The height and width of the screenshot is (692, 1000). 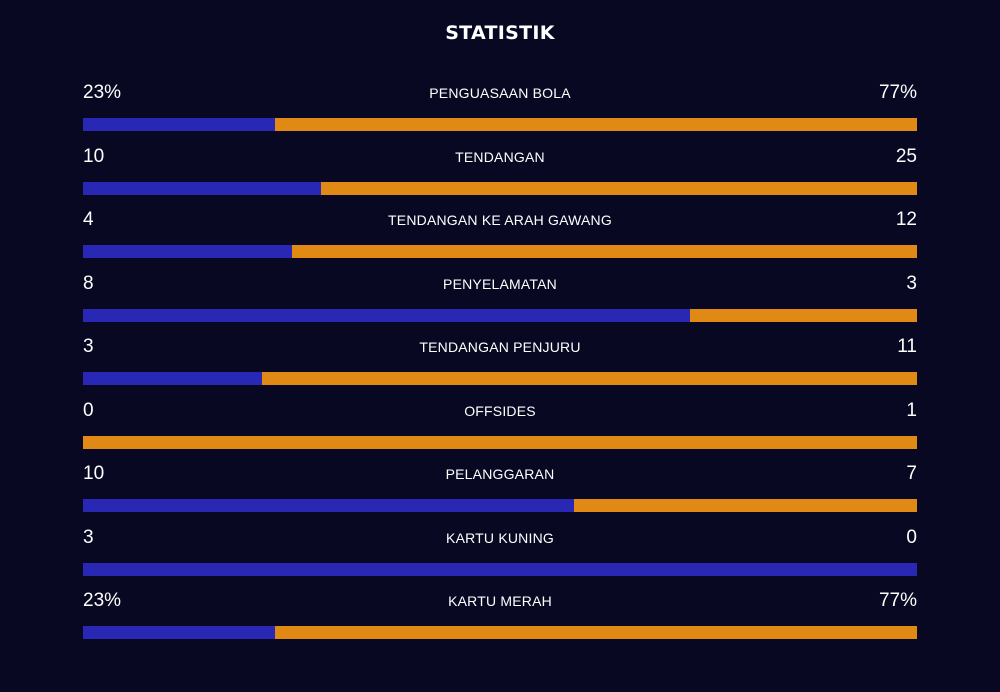 I want to click on home-value: 0, so click(x=88, y=410).